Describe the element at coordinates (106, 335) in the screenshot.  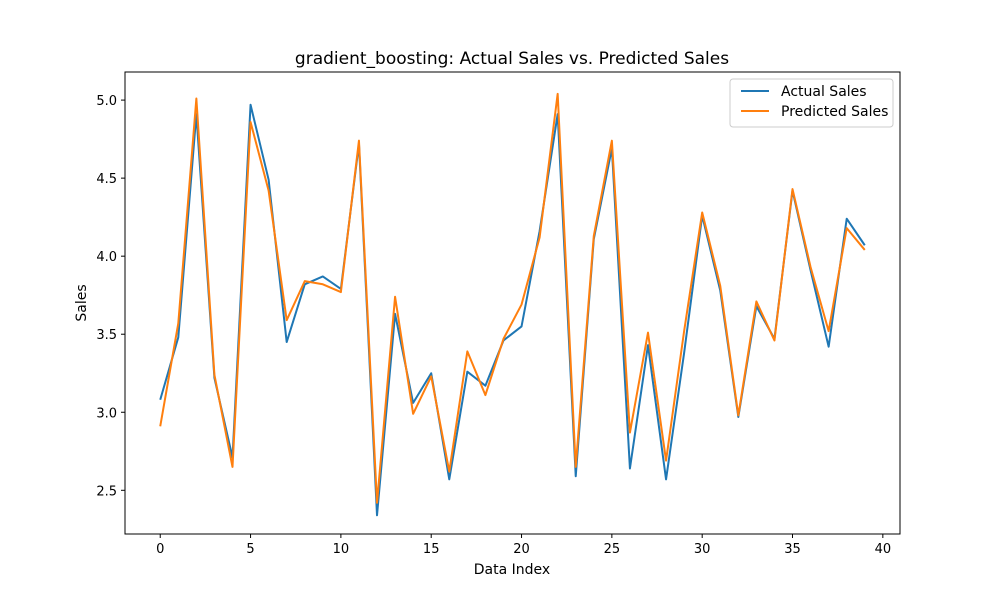
I see `y-tick-label: 3.5` at that location.